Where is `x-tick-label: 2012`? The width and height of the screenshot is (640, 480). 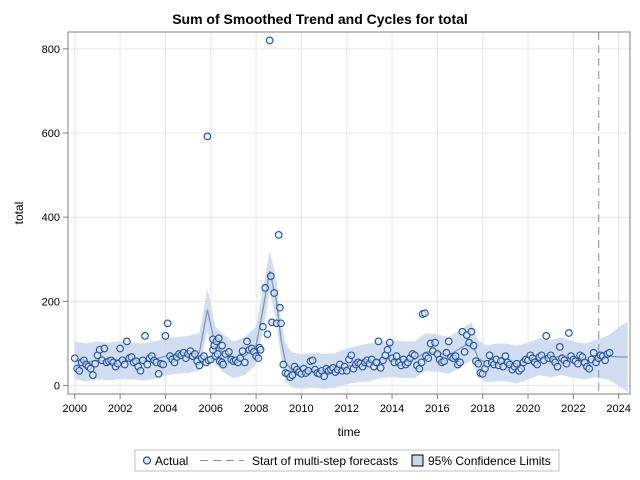
x-tick-label: 2012 is located at coordinates (346, 409).